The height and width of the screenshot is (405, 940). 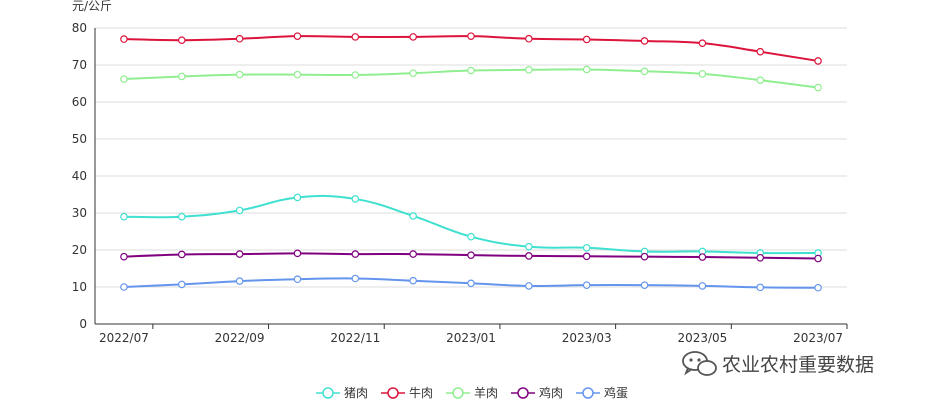 I want to click on legend-item: 猪肉, so click(x=342, y=393).